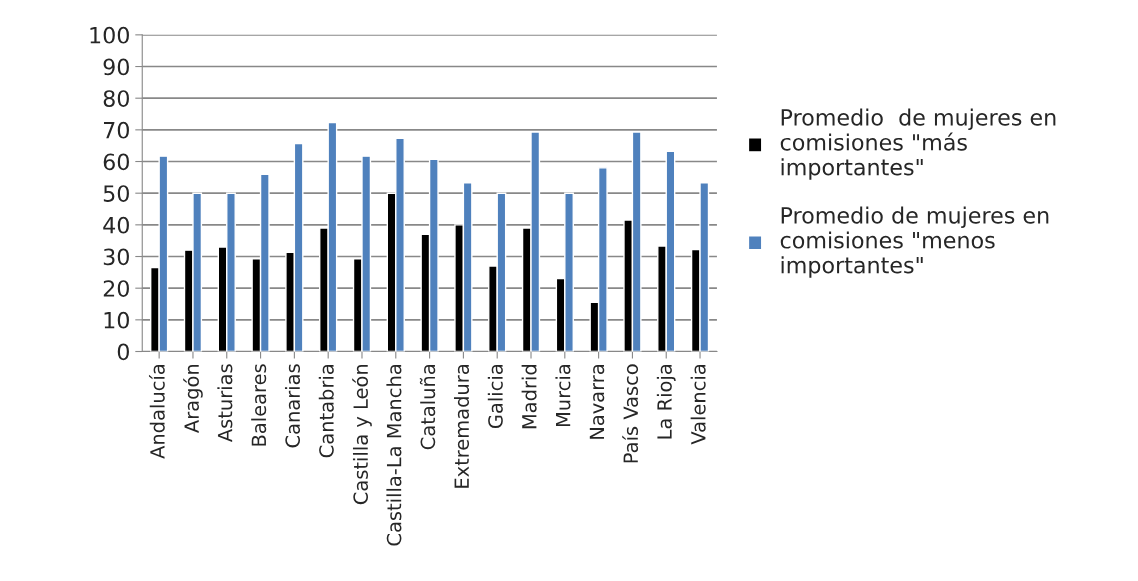  Describe the element at coordinates (394, 455) in the screenshot. I see `x-tick-label: Castilla-La Mancha` at that location.